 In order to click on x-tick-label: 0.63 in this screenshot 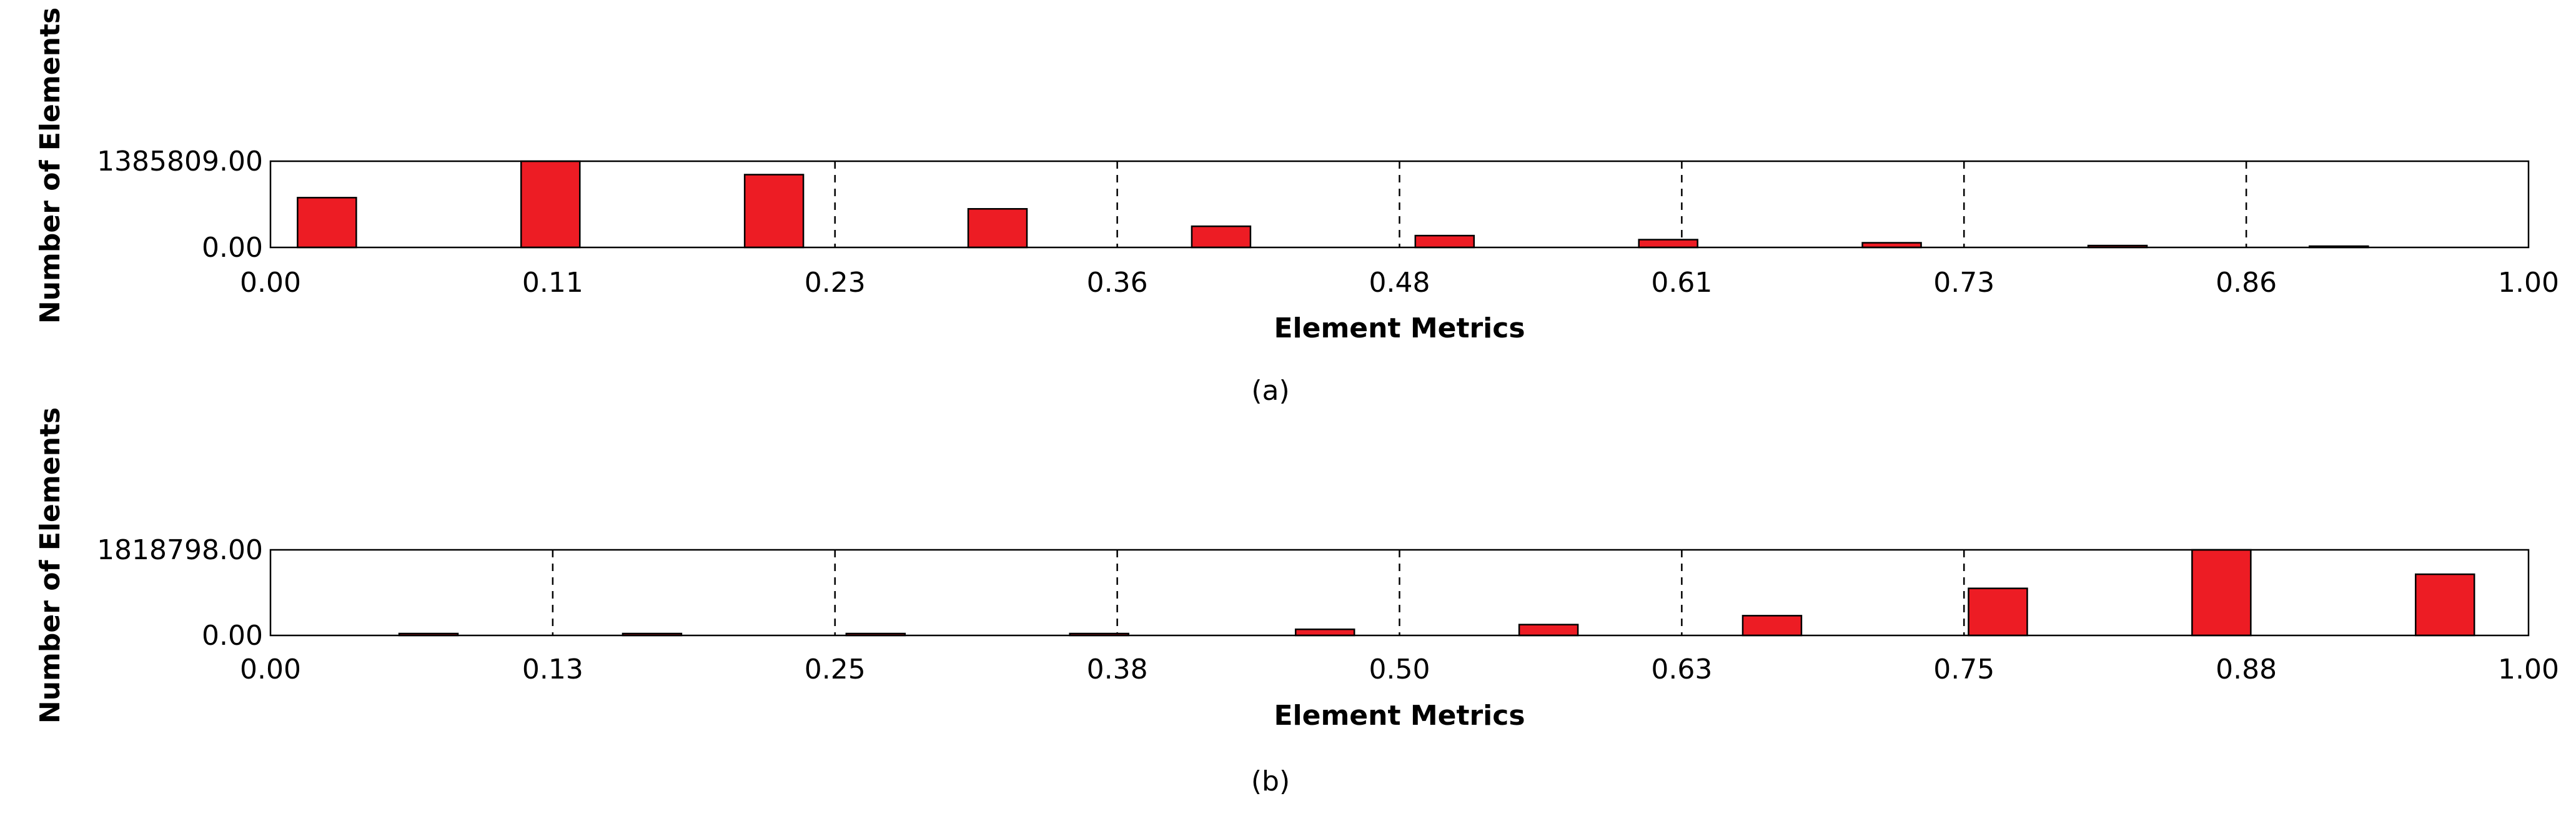, I will do `click(1681, 669)`.